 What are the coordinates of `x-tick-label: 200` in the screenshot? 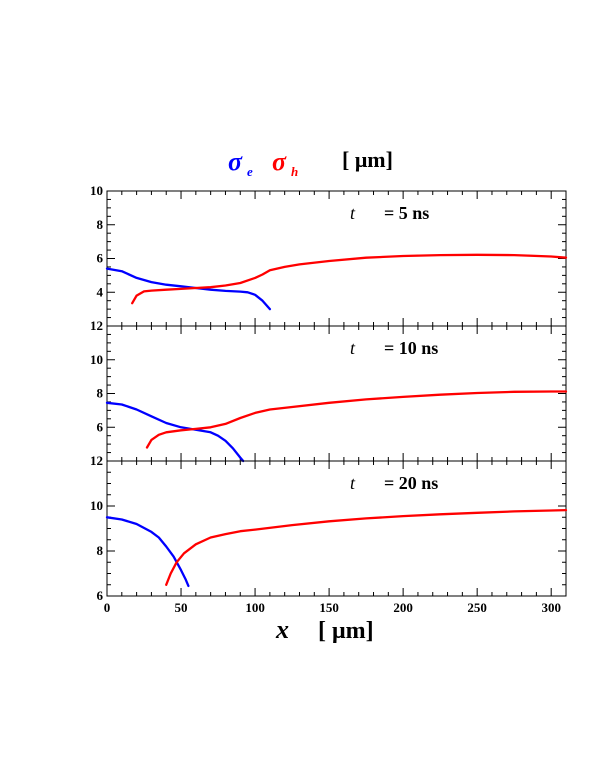 It's located at (403, 607).